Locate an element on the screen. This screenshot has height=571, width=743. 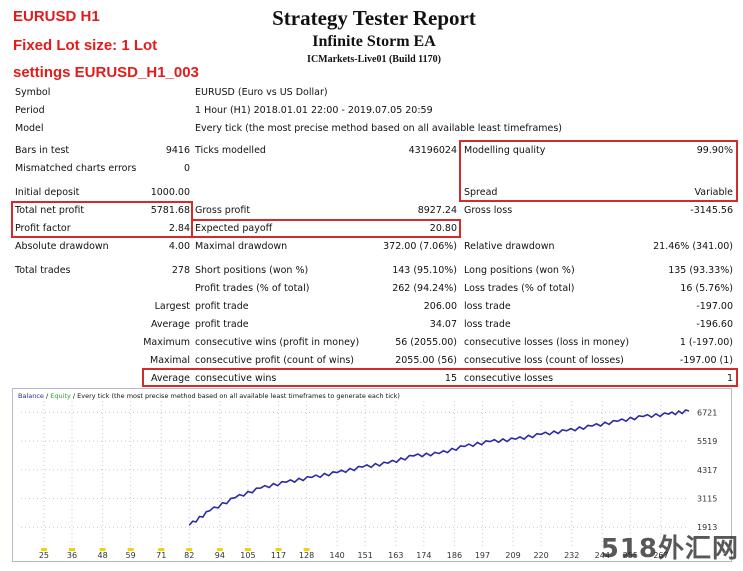
ticks-value: 43196024 is located at coordinates (432, 150).